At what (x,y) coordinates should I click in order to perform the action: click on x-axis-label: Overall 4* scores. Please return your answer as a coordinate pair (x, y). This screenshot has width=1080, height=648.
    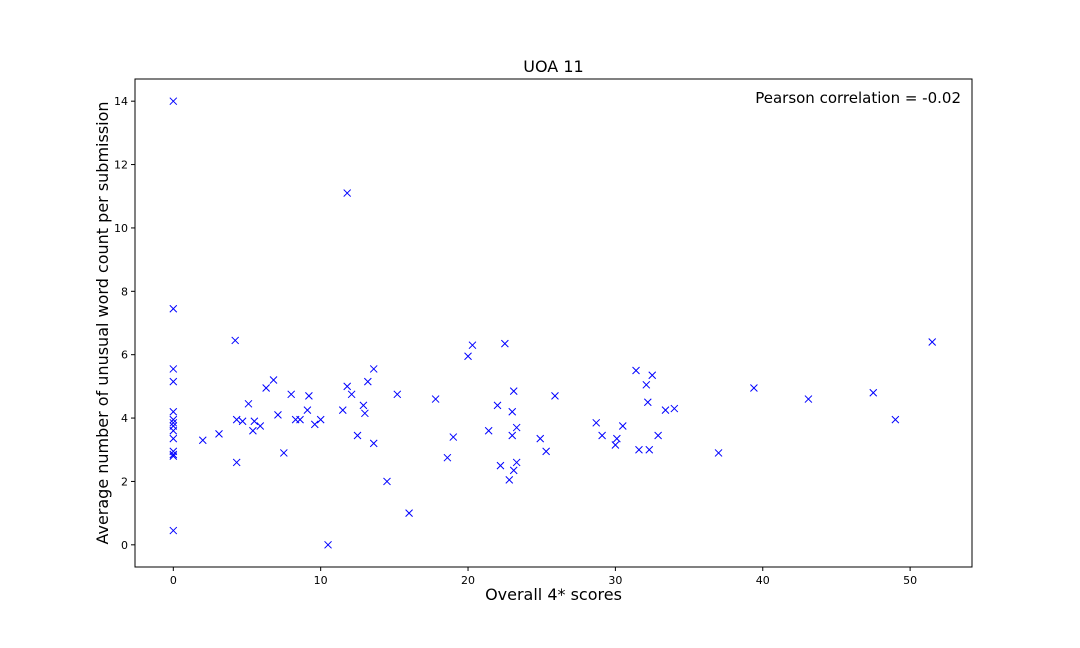
    Looking at the image, I should click on (553, 594).